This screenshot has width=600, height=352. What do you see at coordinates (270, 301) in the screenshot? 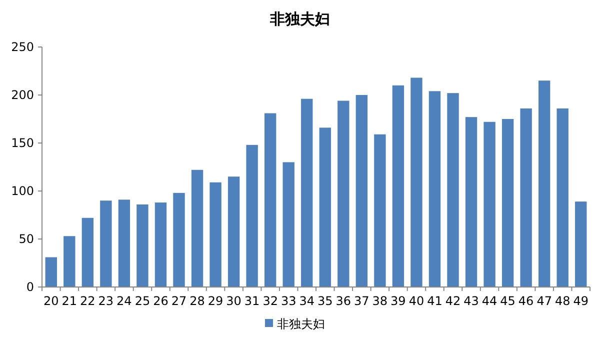
I see `x-tick-label: 32` at bounding box center [270, 301].